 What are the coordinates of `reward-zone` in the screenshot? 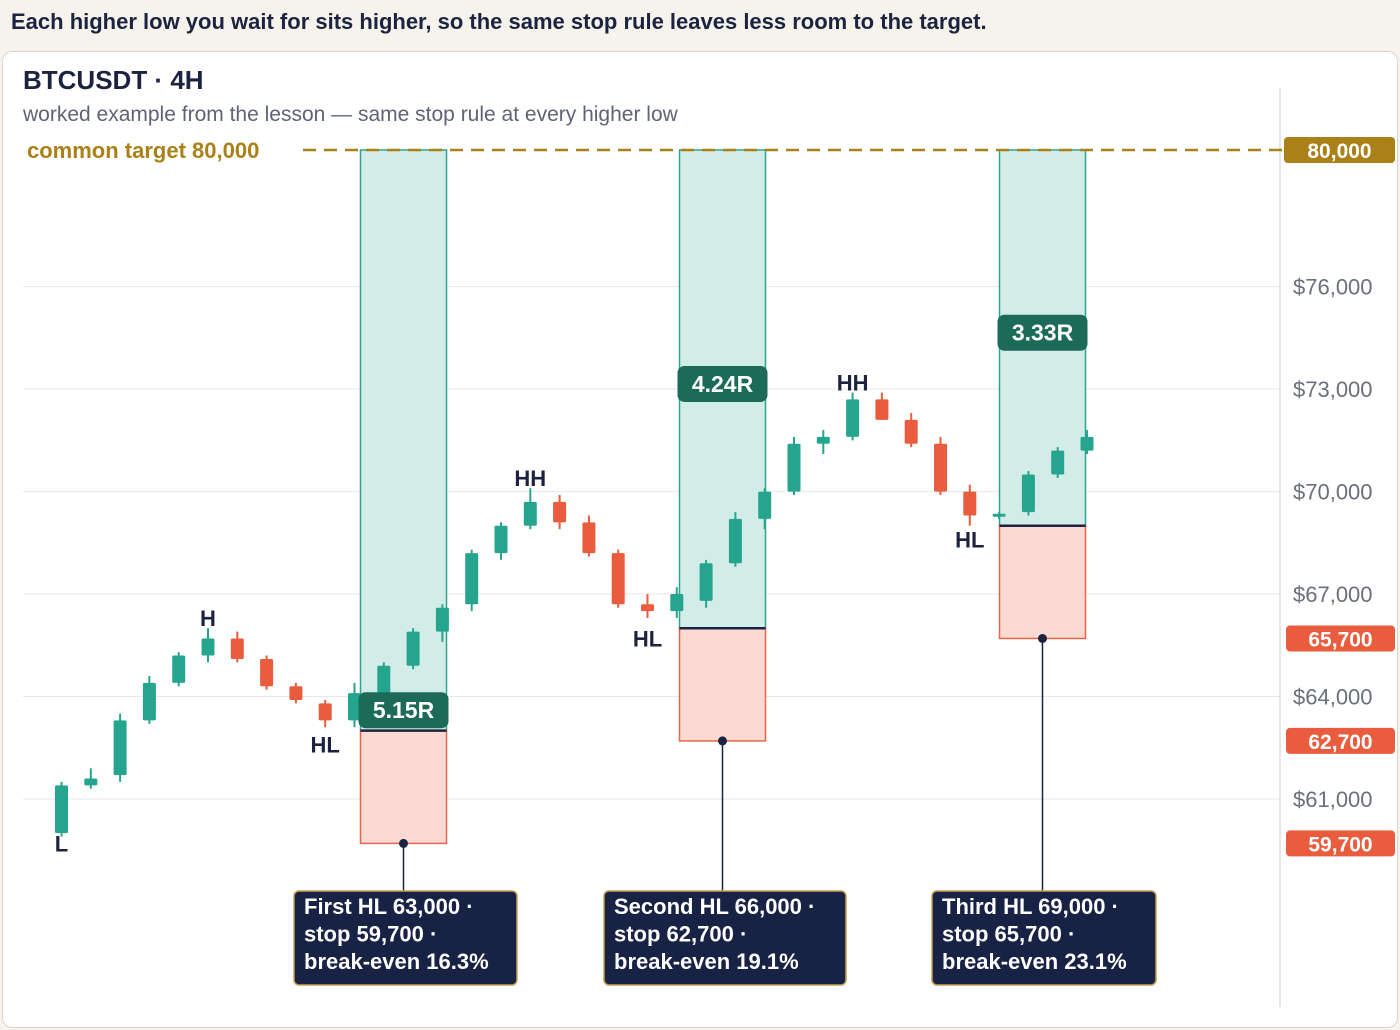 It's located at (403, 440).